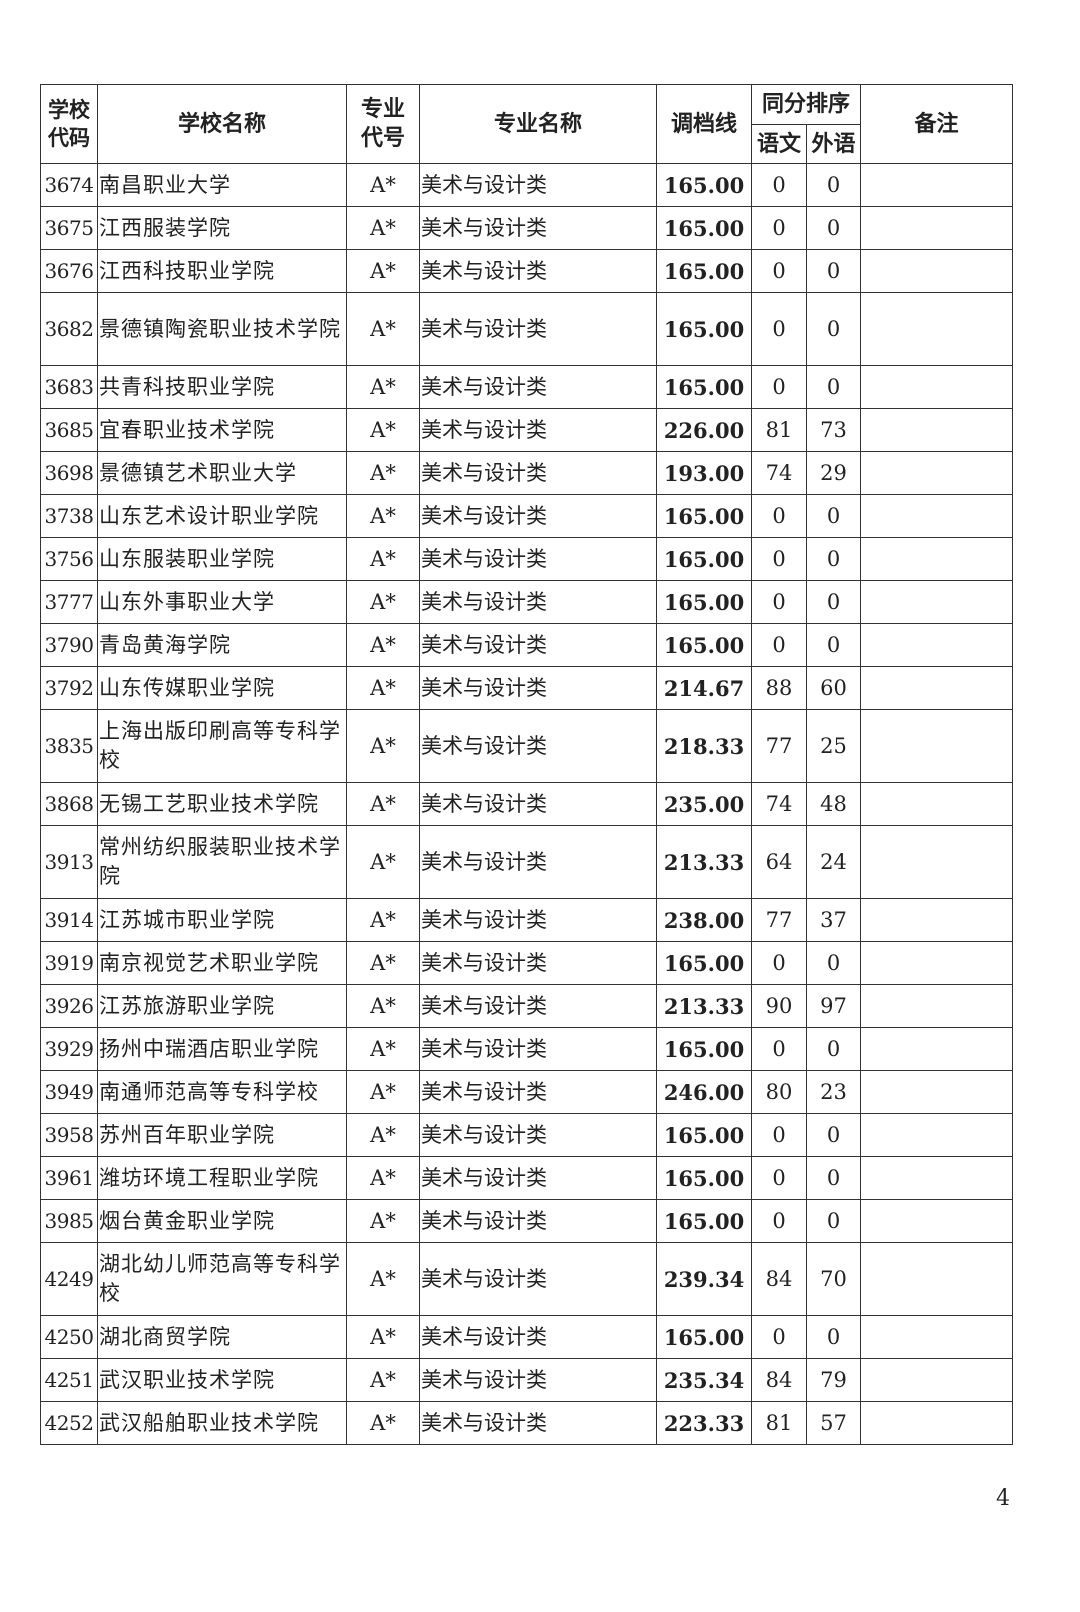  I want to click on school-code-cell: 4249, so click(69, 1279).